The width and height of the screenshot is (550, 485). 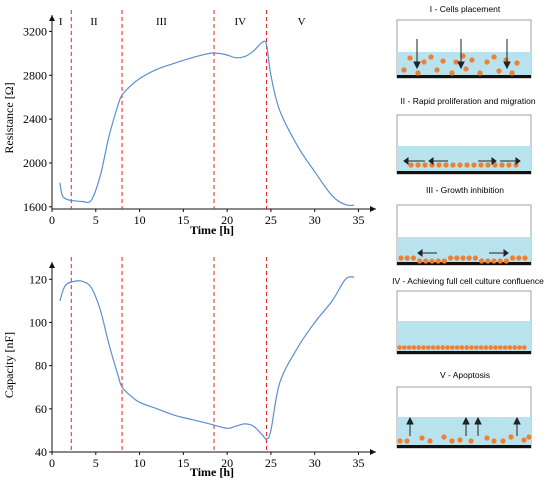 I want to click on panel-title: V - Apoptosis, so click(x=465, y=375).